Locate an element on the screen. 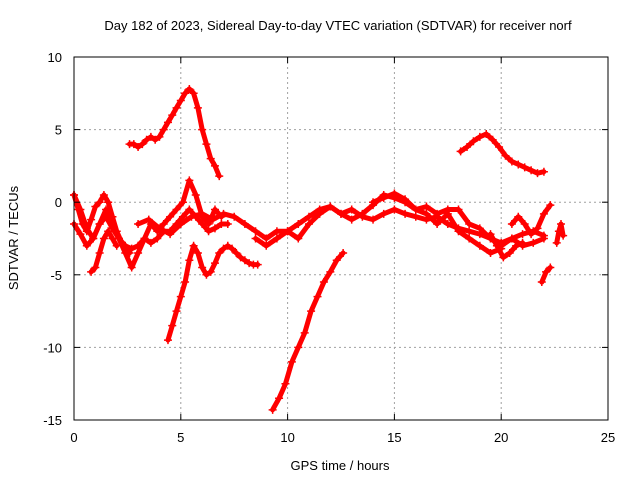 The image size is (640, 480). y-tick-label: -5 is located at coordinates (56, 275).